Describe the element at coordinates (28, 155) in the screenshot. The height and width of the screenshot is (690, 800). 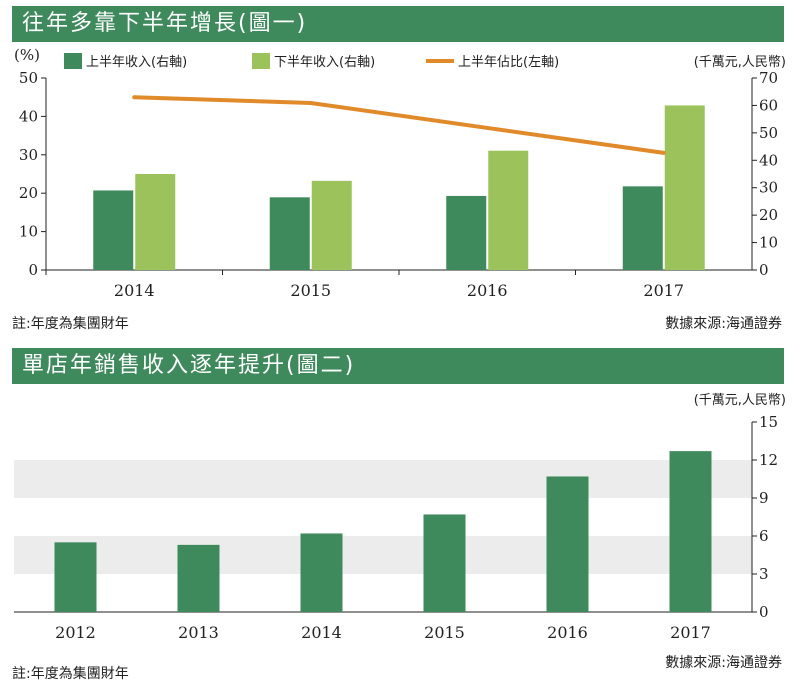
I see `left-tick-label: 30` at that location.